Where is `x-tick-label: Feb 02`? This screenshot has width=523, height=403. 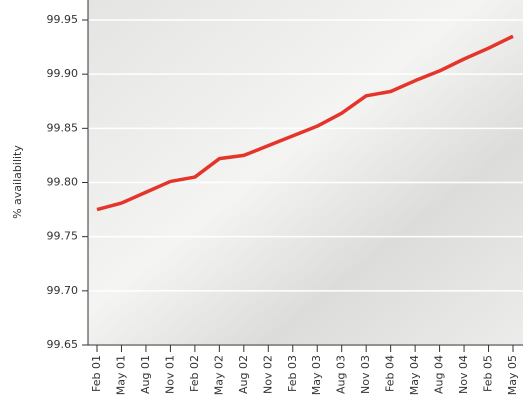 x-tick-label: Feb 02 is located at coordinates (194, 373).